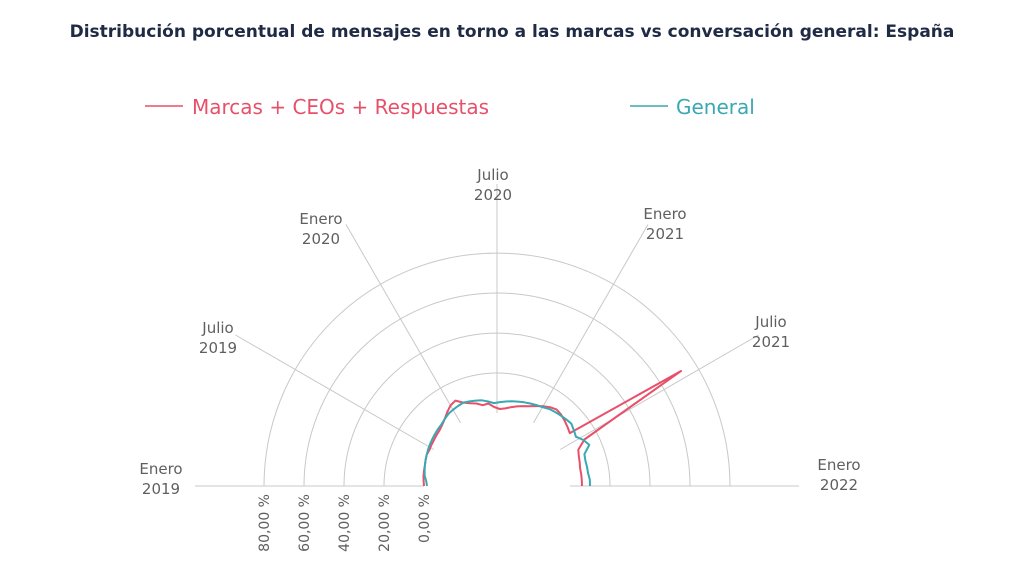  What do you see at coordinates (507, 443) in the screenshot?
I see `series-line-general` at bounding box center [507, 443].